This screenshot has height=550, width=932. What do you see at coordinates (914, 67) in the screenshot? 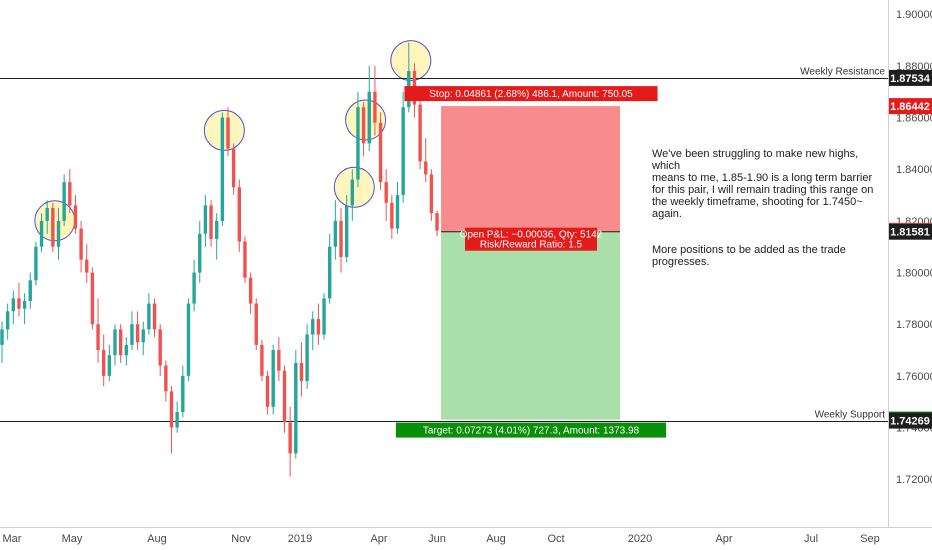
I see `y-tick-label: 1.88000` at bounding box center [914, 67].